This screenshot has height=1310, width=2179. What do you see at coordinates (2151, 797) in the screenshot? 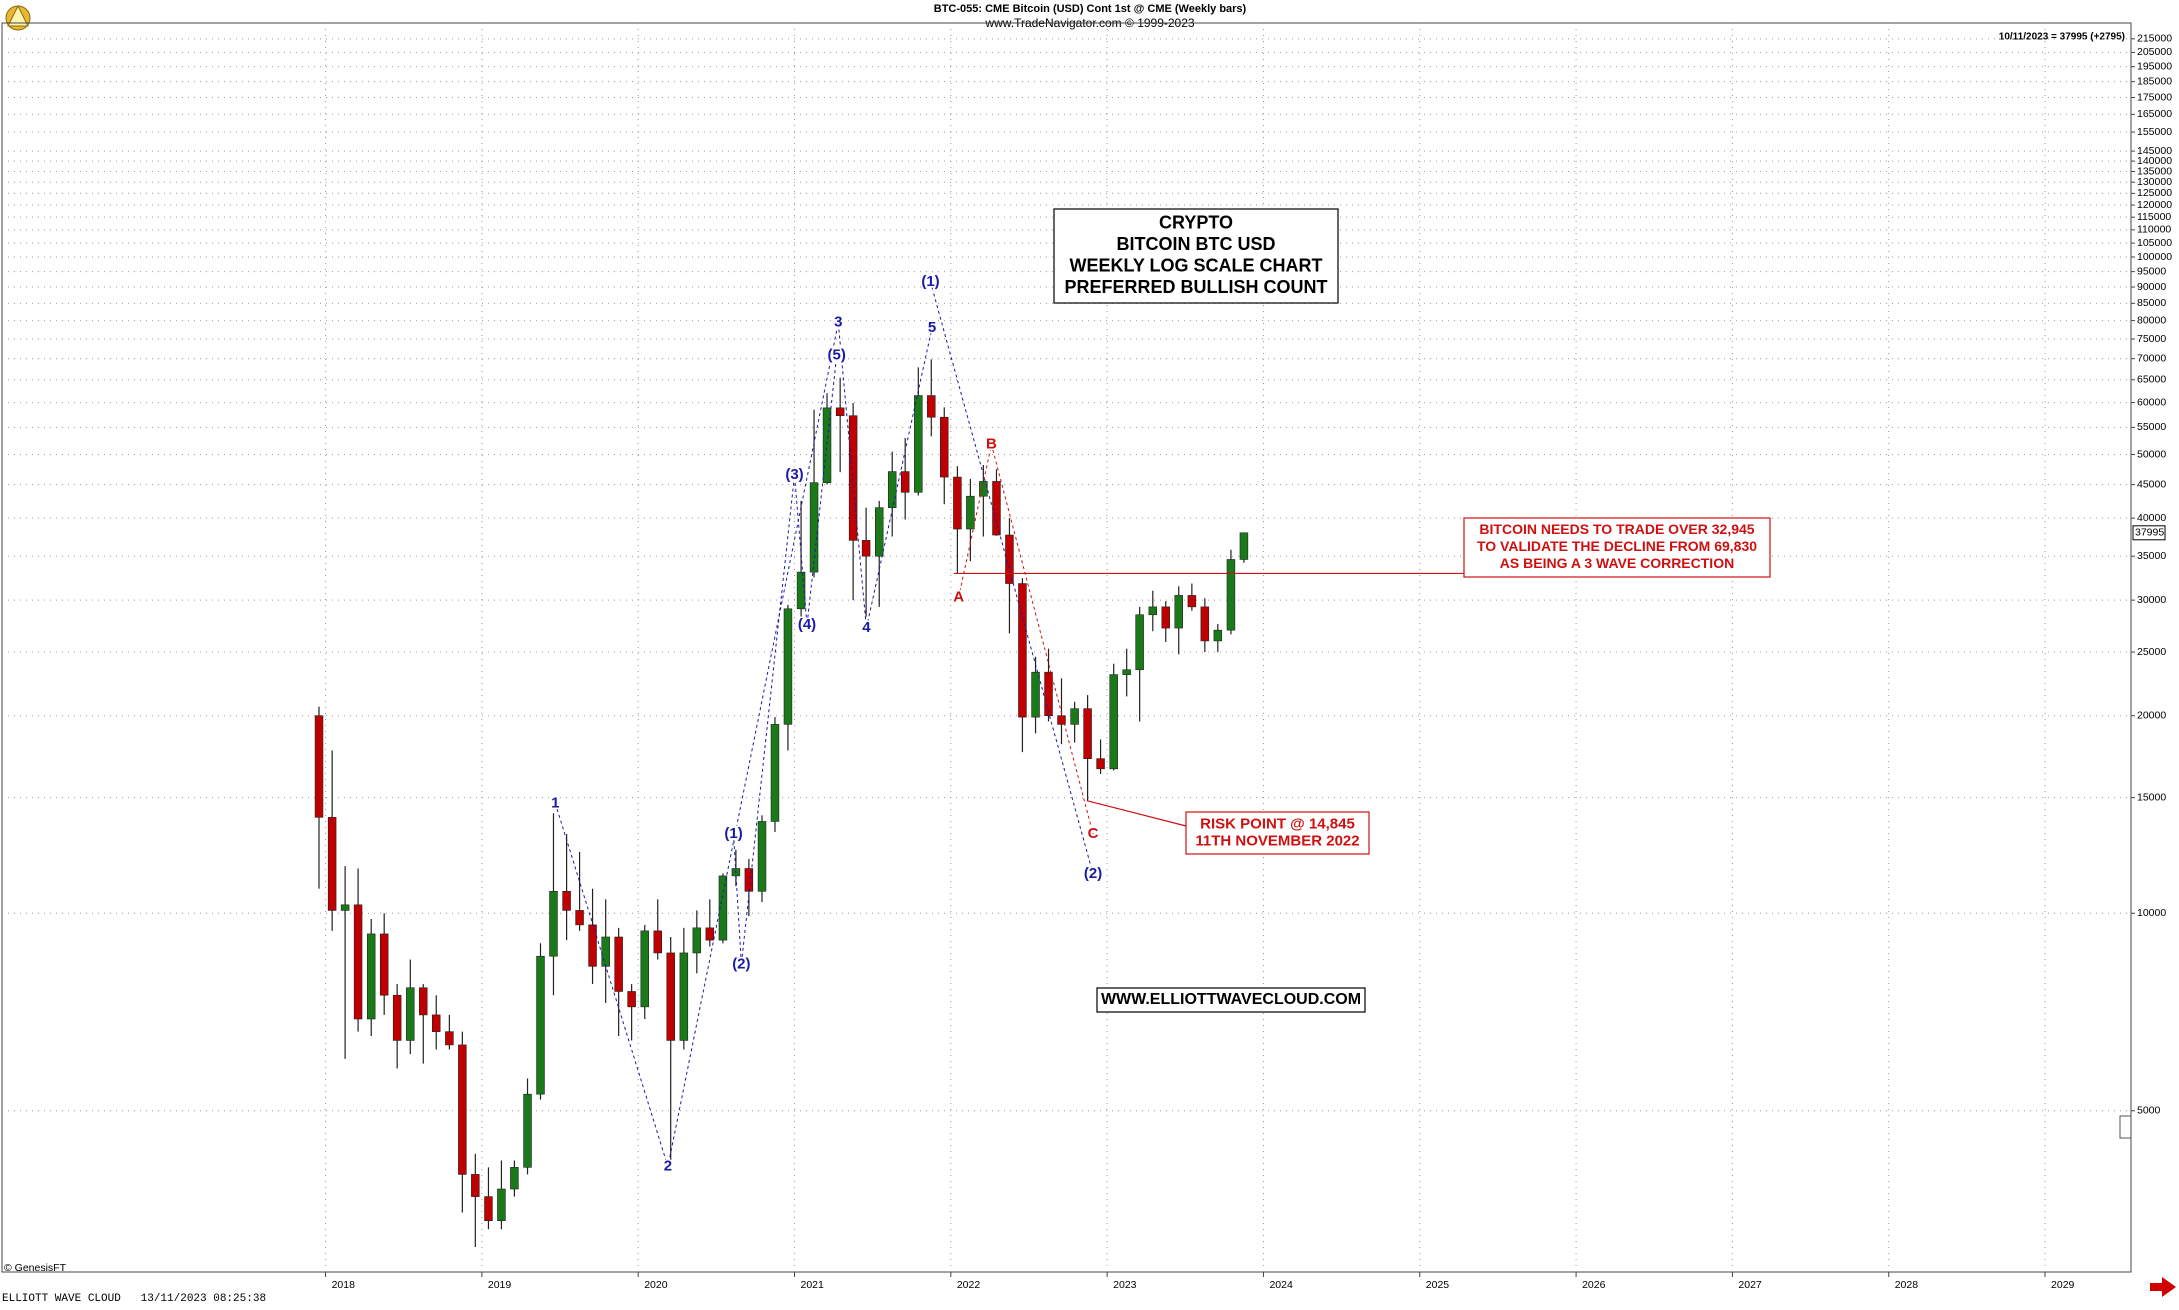
I see `y-tick-label: 15000` at bounding box center [2151, 797].